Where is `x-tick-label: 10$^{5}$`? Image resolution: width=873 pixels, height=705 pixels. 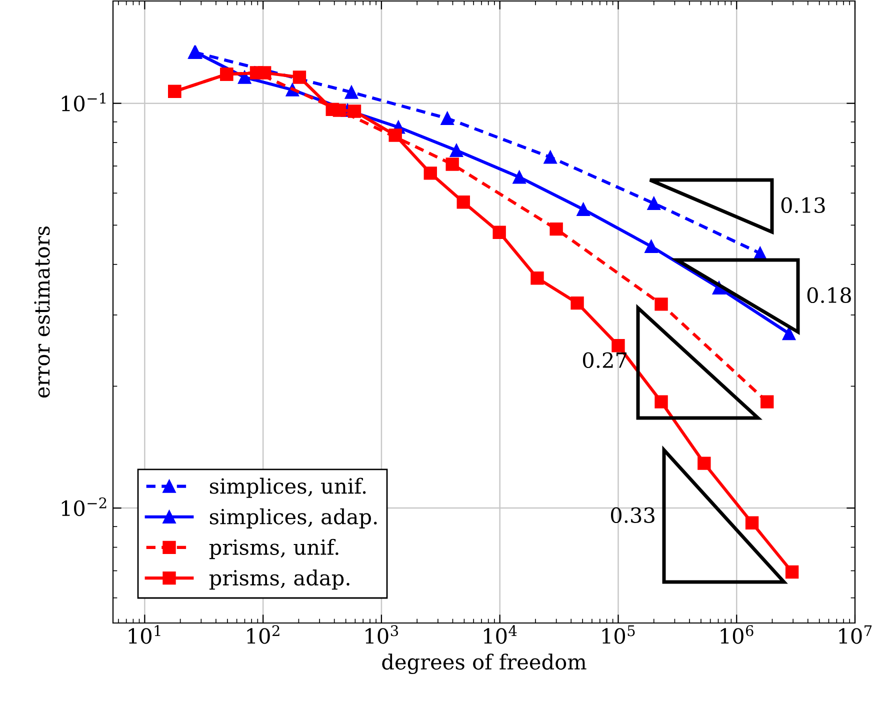
x-tick-label: 10$^{5}$ is located at coordinates (618, 634).